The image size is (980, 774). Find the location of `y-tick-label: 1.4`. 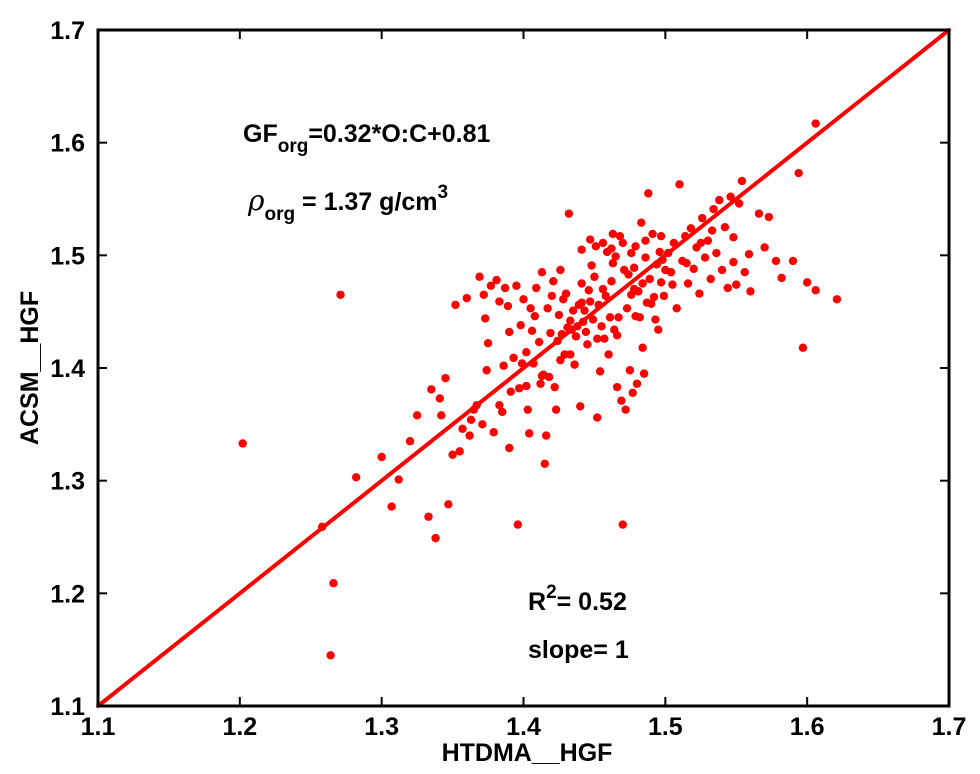

y-tick-label: 1.4 is located at coordinates (67, 369).